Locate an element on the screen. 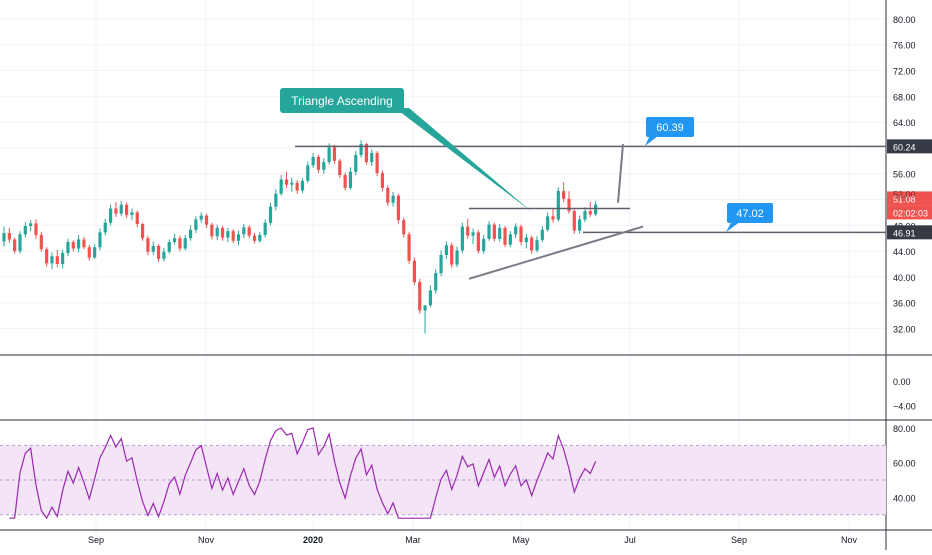 Image resolution: width=932 pixels, height=555 pixels. rsi-tick-label: 40.00 is located at coordinates (904, 498).